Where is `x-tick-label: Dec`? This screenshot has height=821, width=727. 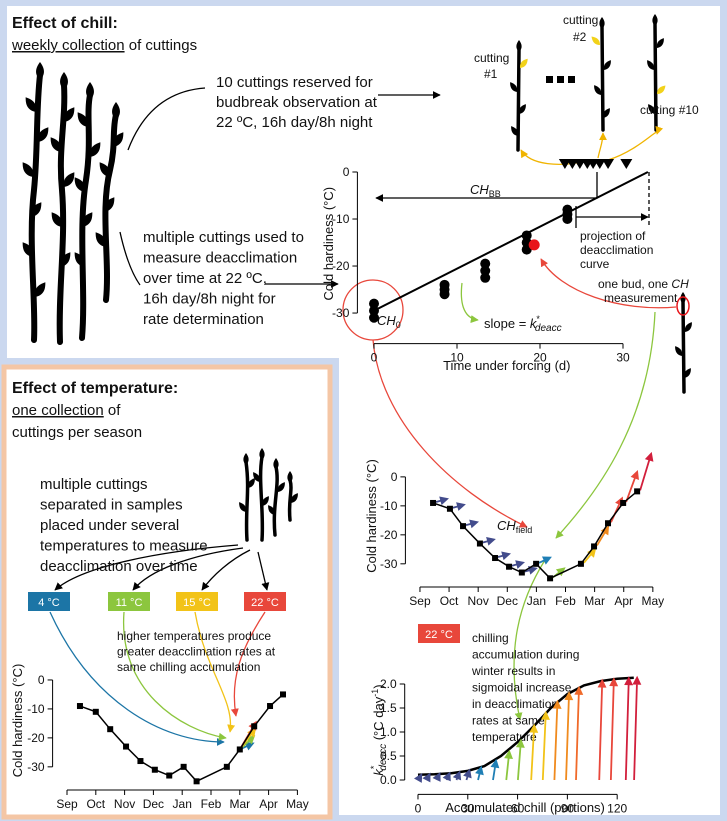
x-tick-label: Dec is located at coordinates (507, 601).